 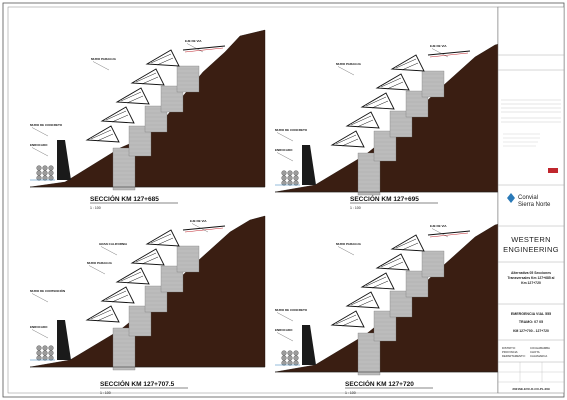 What do you see at coordinates (531, 239) in the screenshot?
I see `company-name-line-1: WESTERN` at bounding box center [531, 239].